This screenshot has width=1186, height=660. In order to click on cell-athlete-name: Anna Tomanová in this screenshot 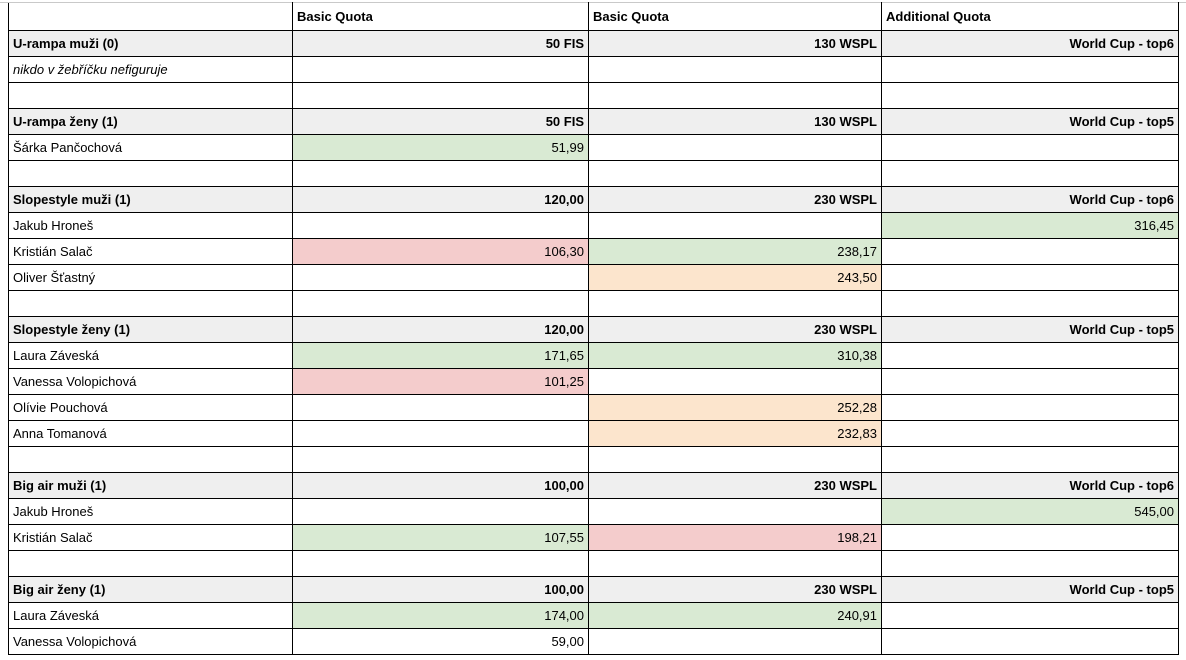, I will do `click(150, 433)`.